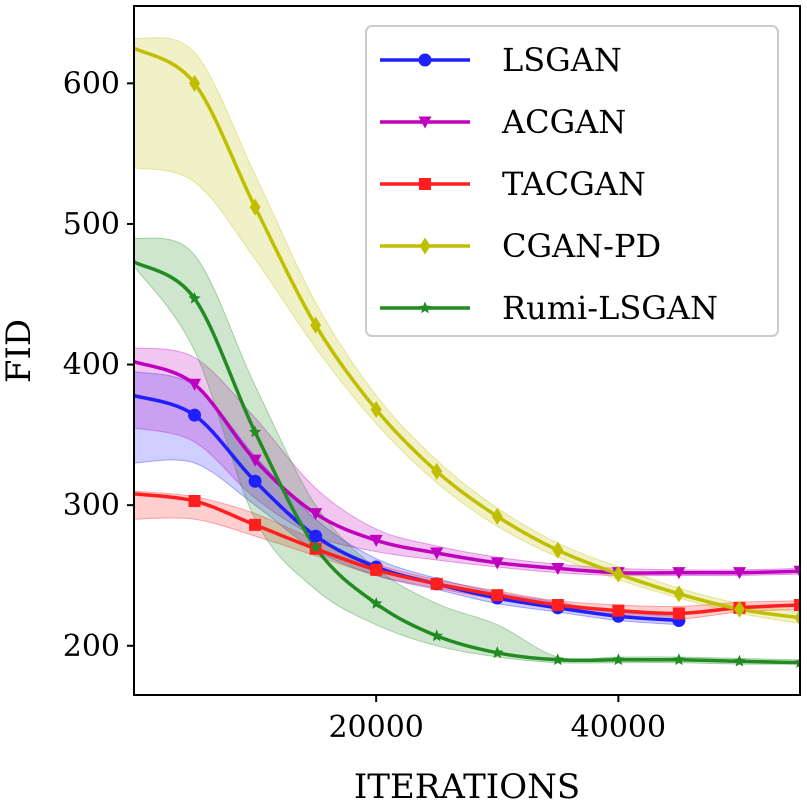 This screenshot has height=805, width=807. What do you see at coordinates (497, 720) in the screenshot?
I see `x-axis-ticks: 20000 40000` at bounding box center [497, 720].